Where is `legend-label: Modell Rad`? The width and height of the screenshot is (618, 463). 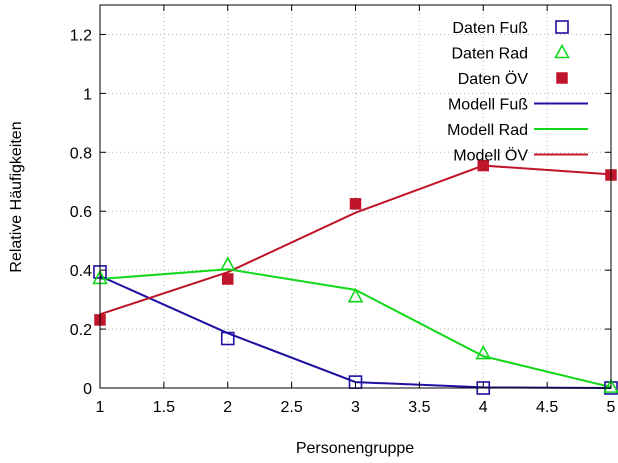
legend-label: Modell Rad is located at coordinates (487, 130).